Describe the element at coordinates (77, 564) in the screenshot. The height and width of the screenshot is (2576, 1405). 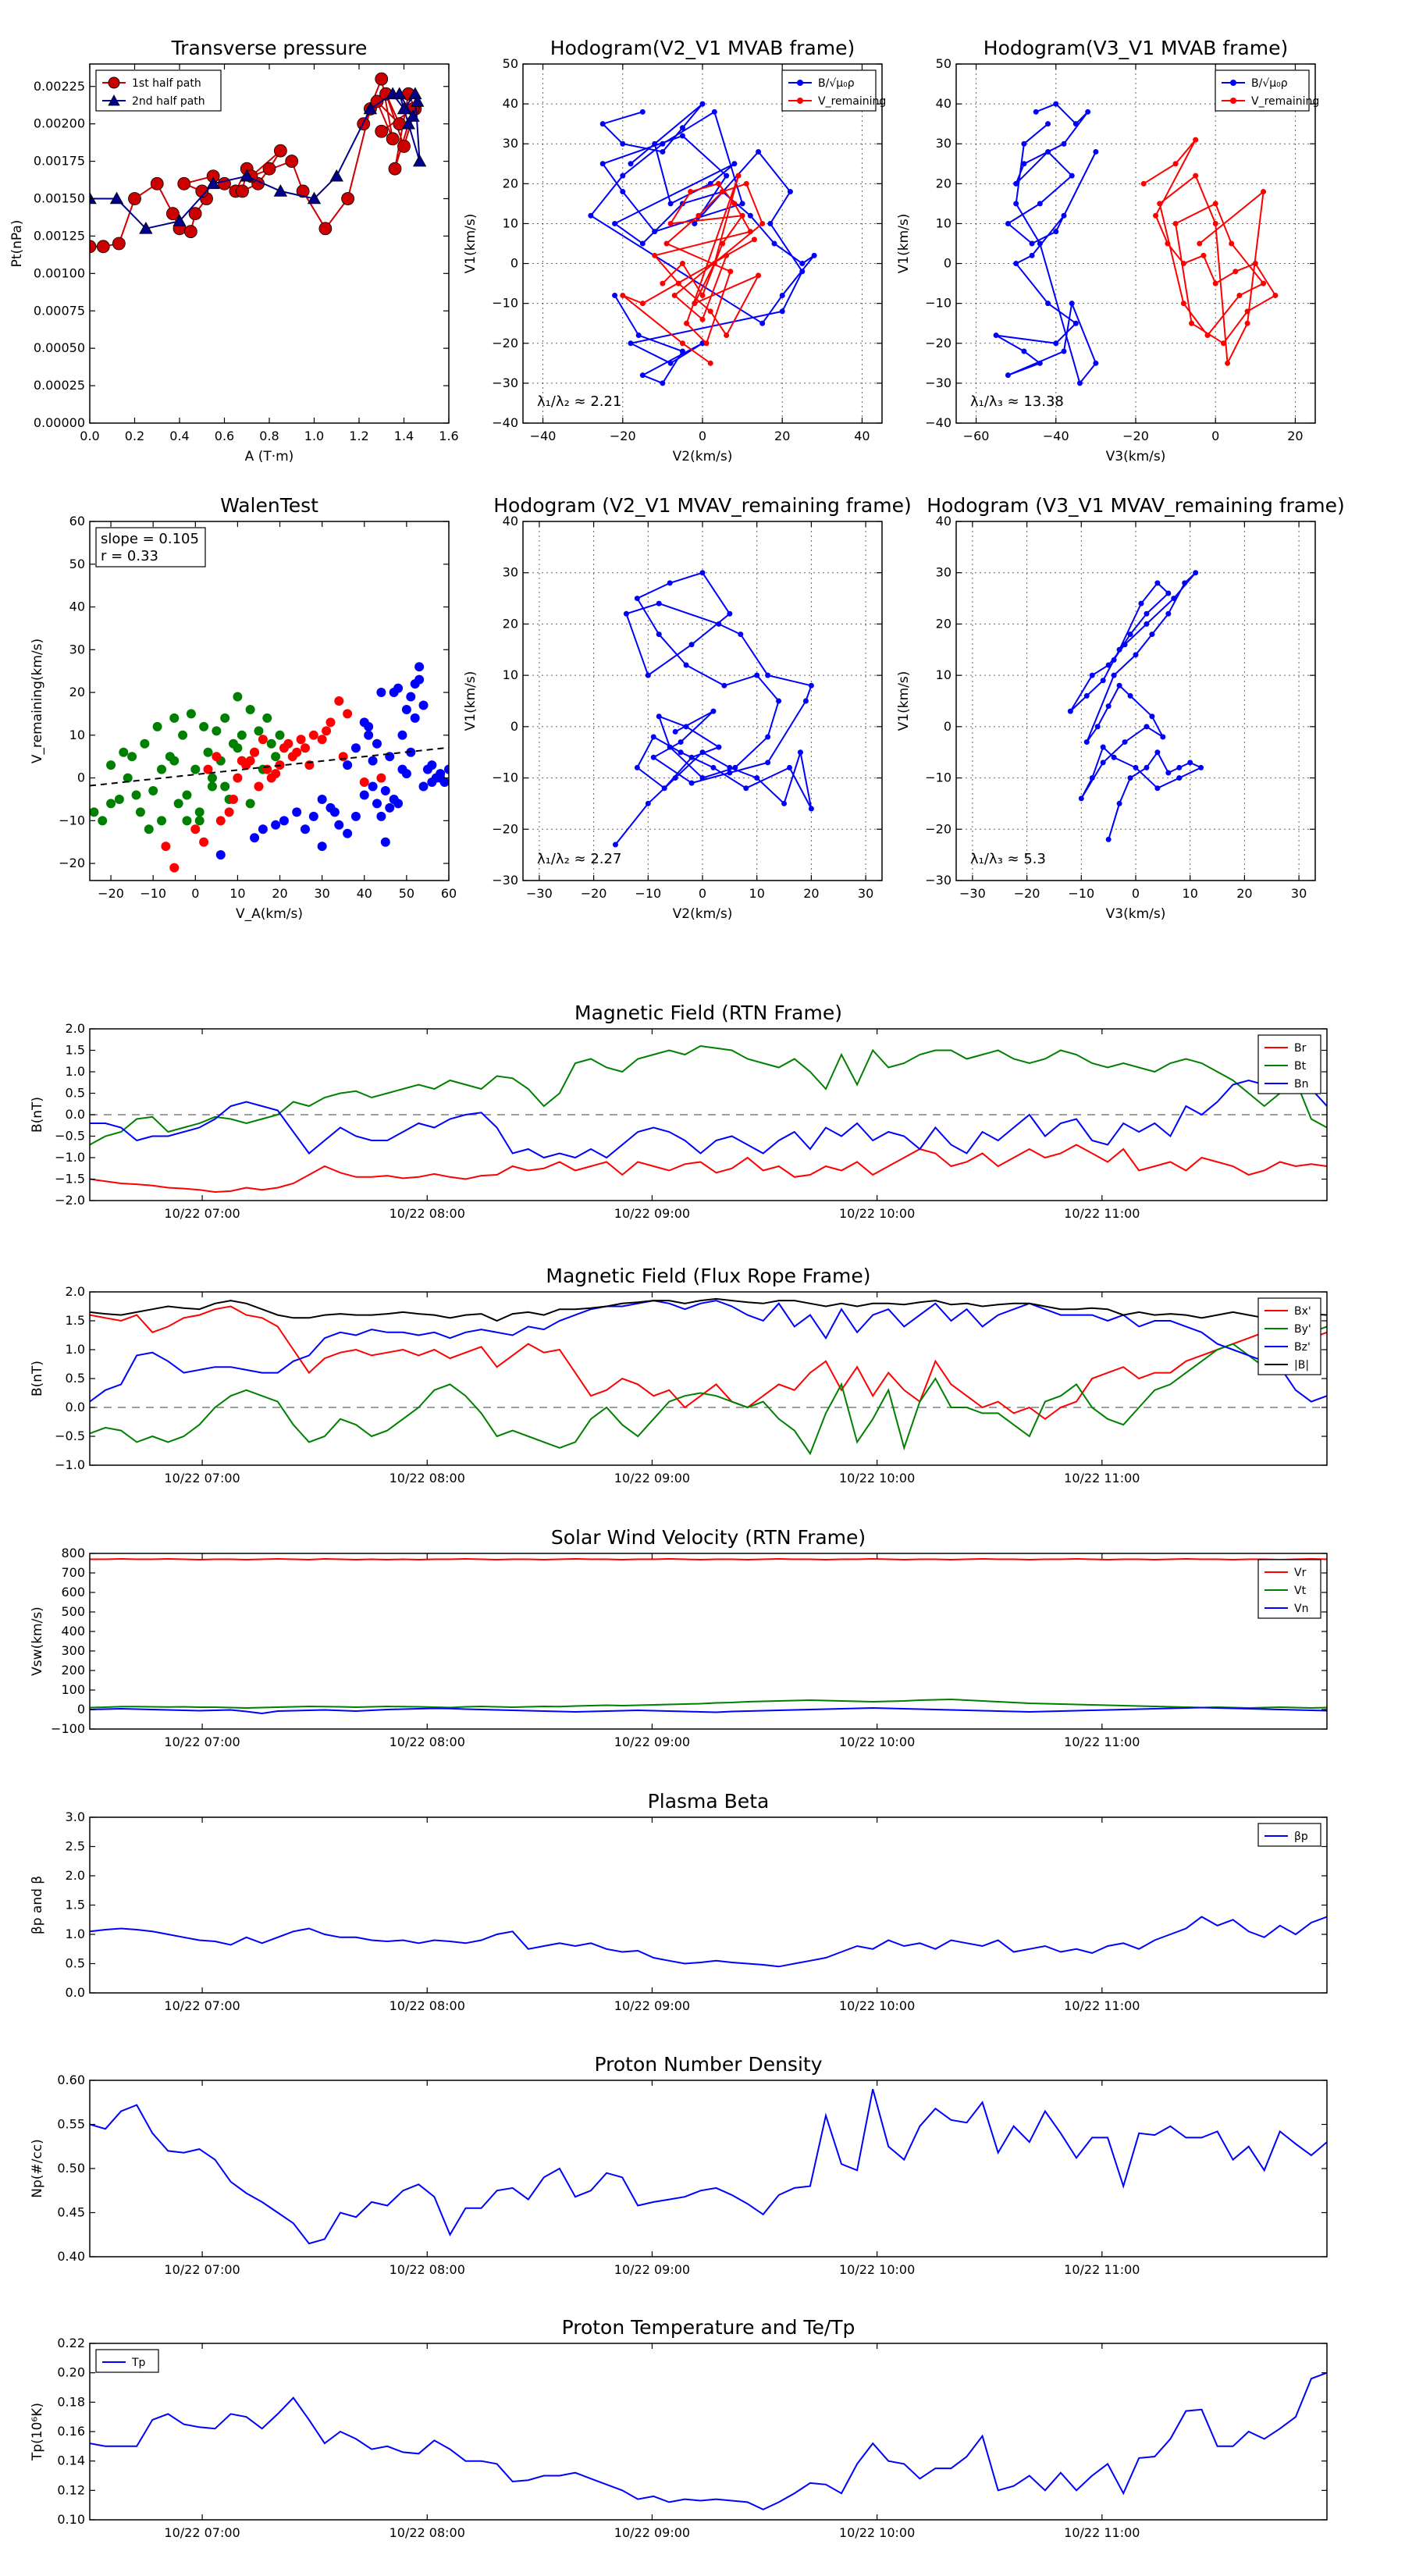
I see `y-tick-label: 50` at that location.